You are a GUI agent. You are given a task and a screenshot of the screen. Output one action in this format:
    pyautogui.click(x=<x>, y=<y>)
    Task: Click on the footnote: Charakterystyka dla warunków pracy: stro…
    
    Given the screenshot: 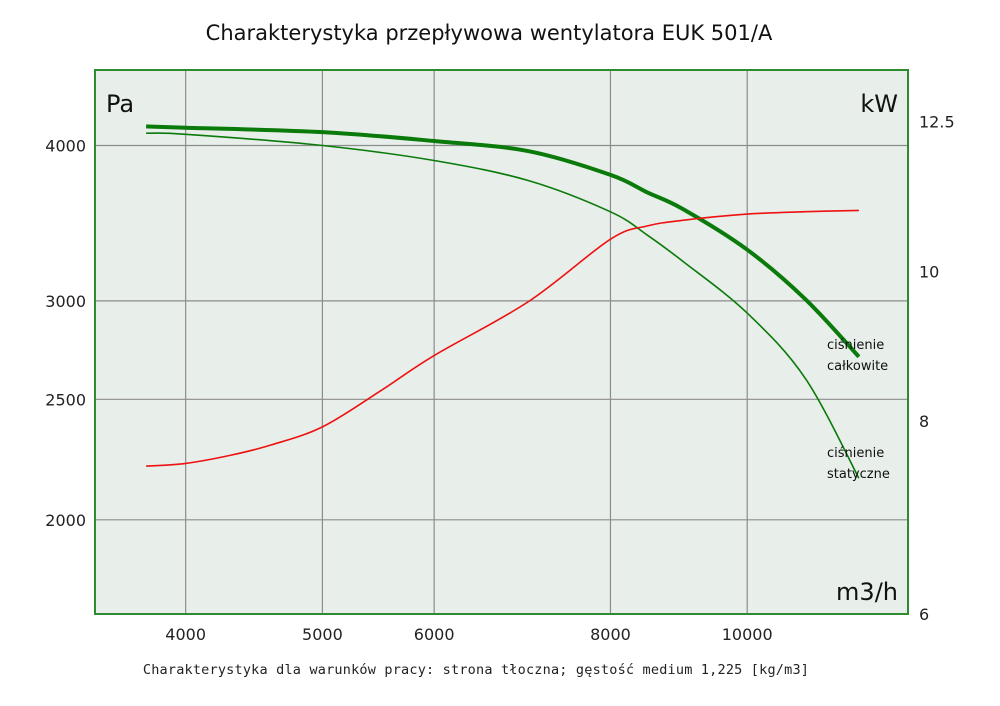 What is the action you would take?
    pyautogui.click(x=476, y=670)
    